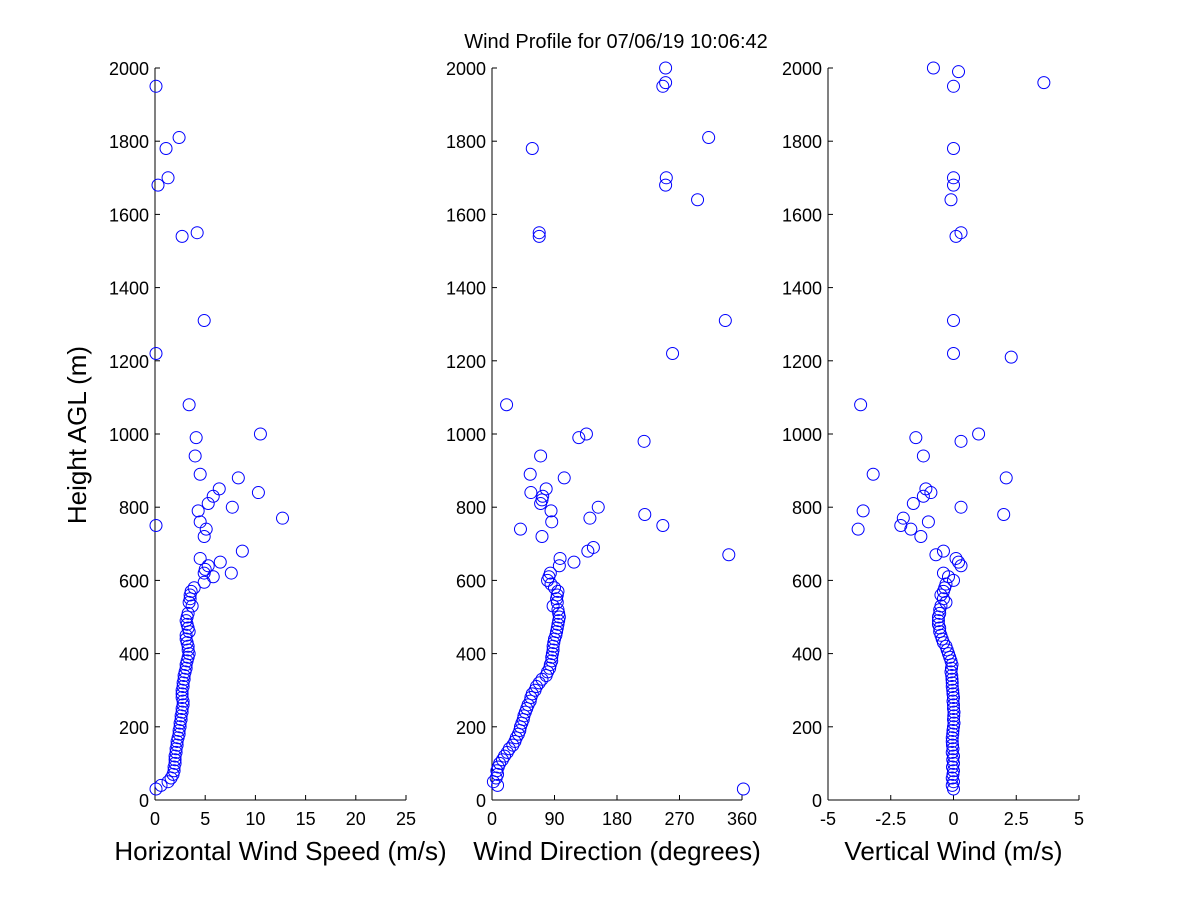  What do you see at coordinates (134, 581) in the screenshot?
I see `y-tick-label: 600` at bounding box center [134, 581].